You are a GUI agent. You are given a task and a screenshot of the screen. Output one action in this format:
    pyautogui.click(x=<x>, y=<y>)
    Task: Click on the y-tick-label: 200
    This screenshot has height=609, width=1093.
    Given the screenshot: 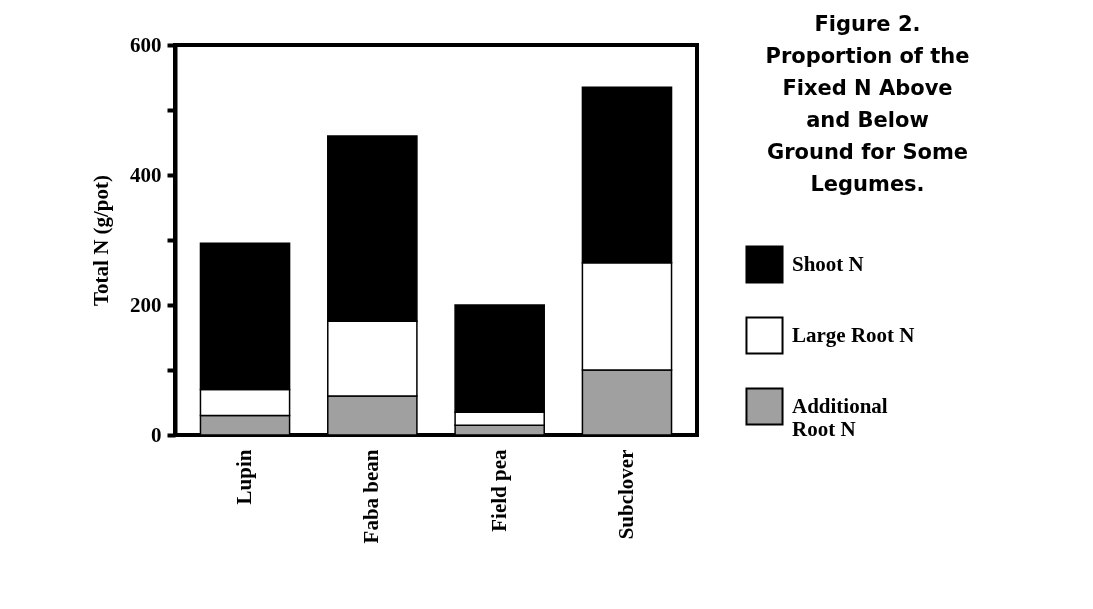 What is the action you would take?
    pyautogui.click(x=146, y=304)
    